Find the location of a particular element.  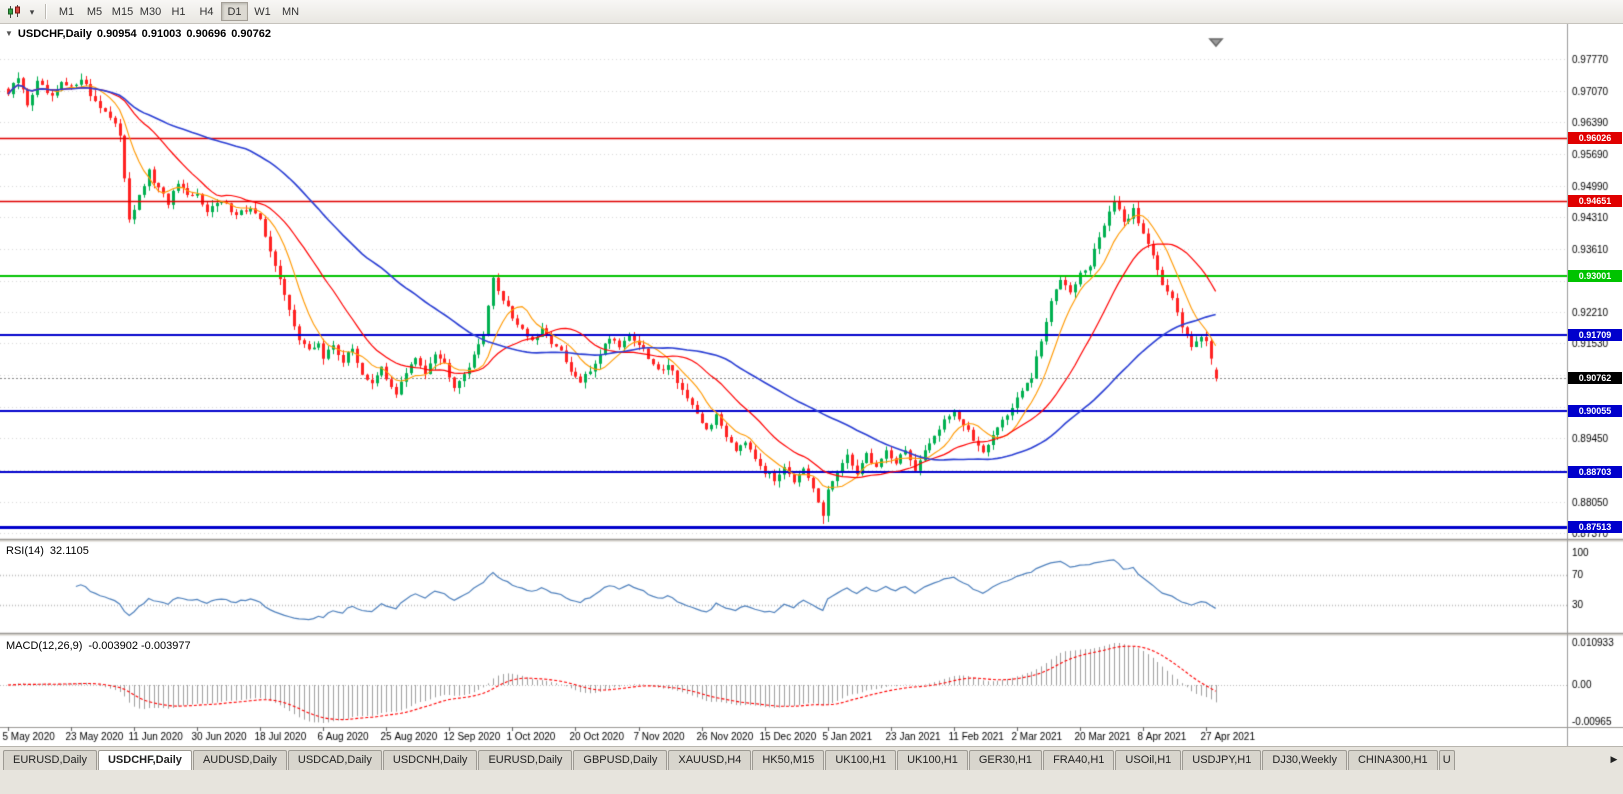

price-level-tag-0.94651: 0.94651 is located at coordinates (1595, 201).